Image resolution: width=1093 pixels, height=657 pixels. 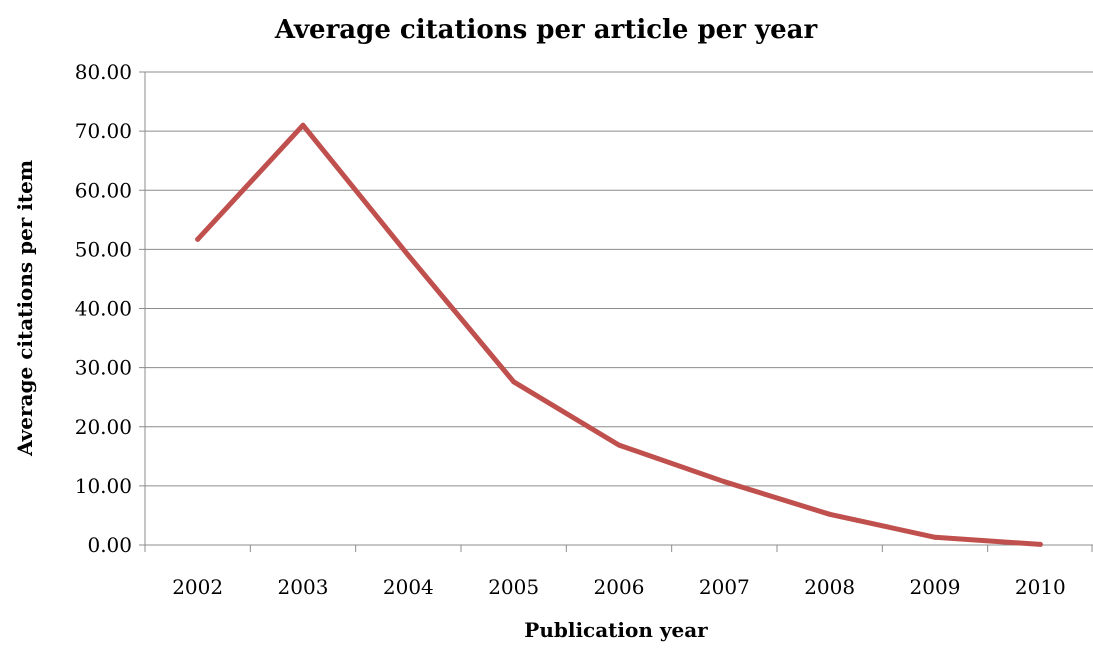 What do you see at coordinates (103, 131) in the screenshot?
I see `y-tick-label: 70.00` at bounding box center [103, 131].